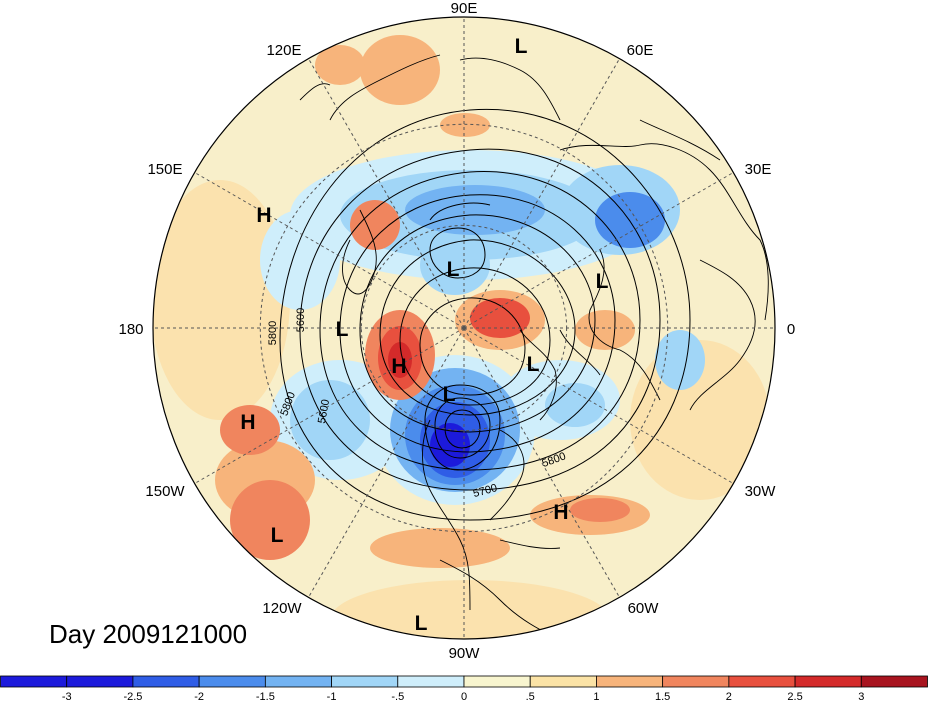  Describe the element at coordinates (332, 696) in the screenshot. I see `colorbar-tick-label: -1` at that location.